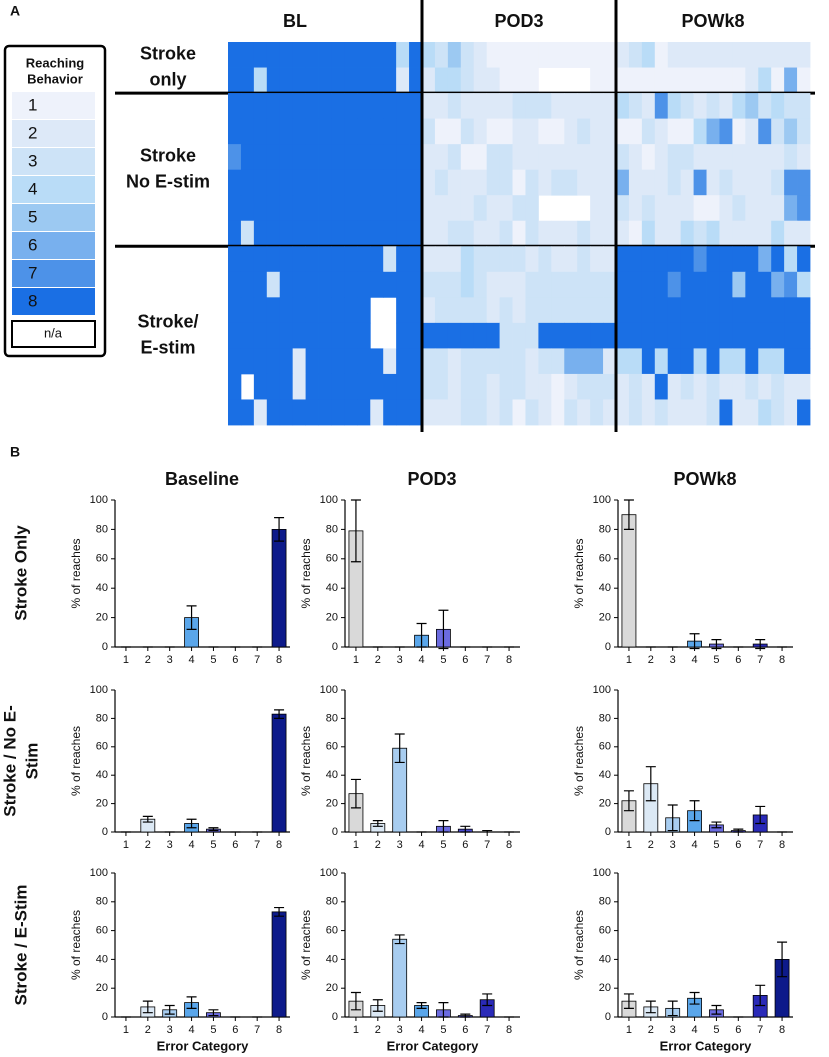  What do you see at coordinates (356, 845) in the screenshot?
I see `x-tick-label: 1` at bounding box center [356, 845].